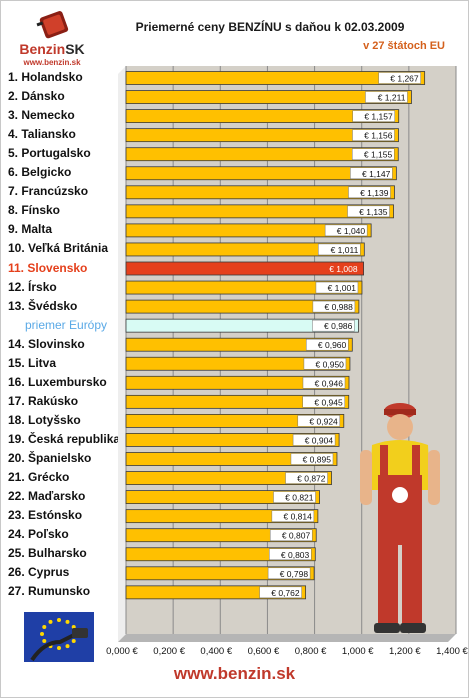  Describe the element at coordinates (32, 286) in the screenshot. I see `country-label: 12. Írsko` at that location.